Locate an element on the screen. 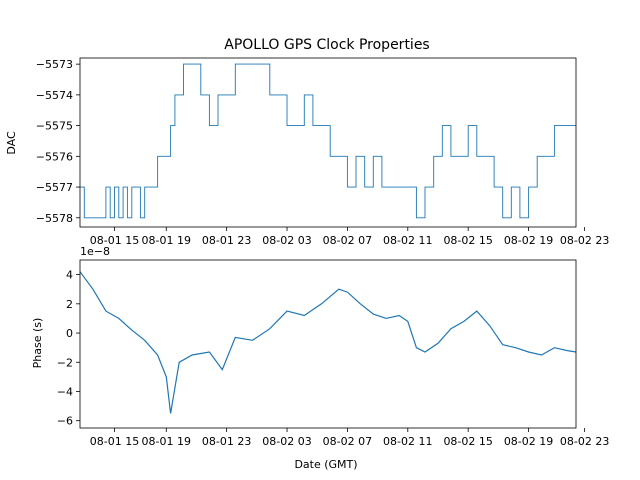 The height and width of the screenshot is (480, 640). phase-offset-text: 1e−8 is located at coordinates (95, 251).